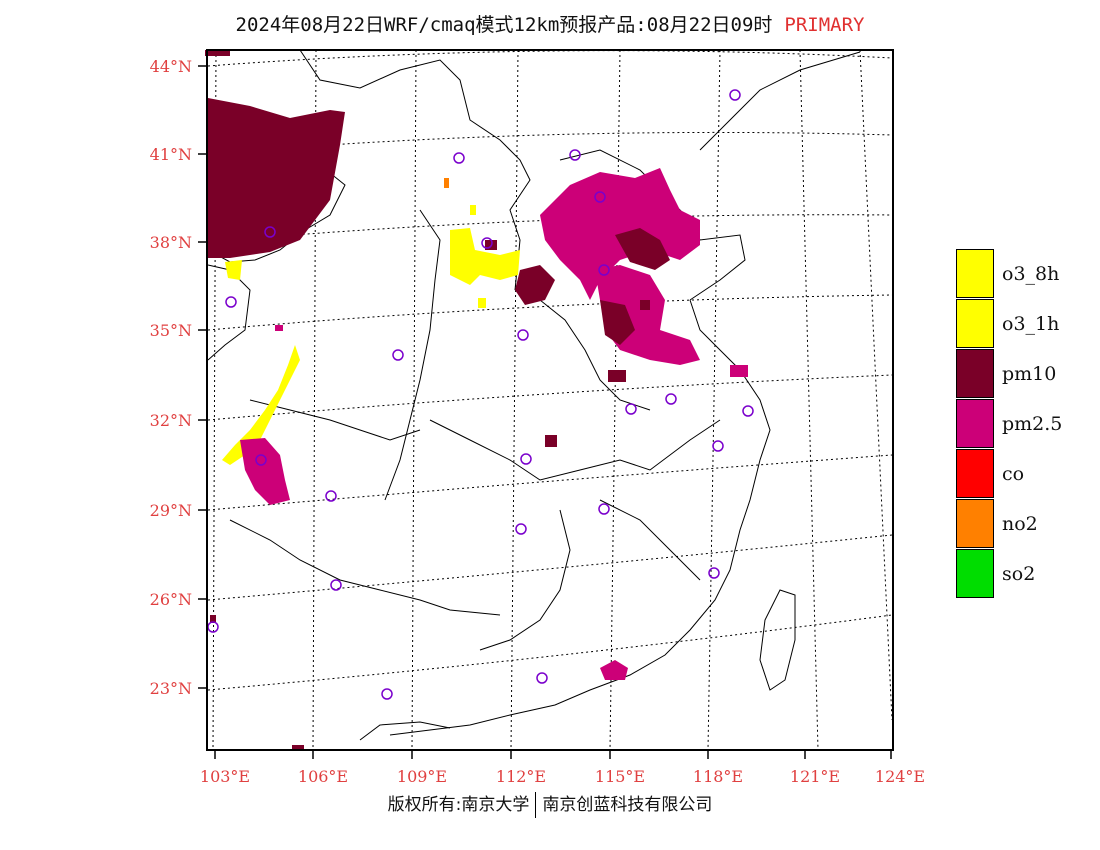 This screenshot has width=1100, height=850. I want to click on lat-axis-labels: 44°N 41°N 38°N 35°N 32°N 29°N 26°N 23°N, so click(171, 377).